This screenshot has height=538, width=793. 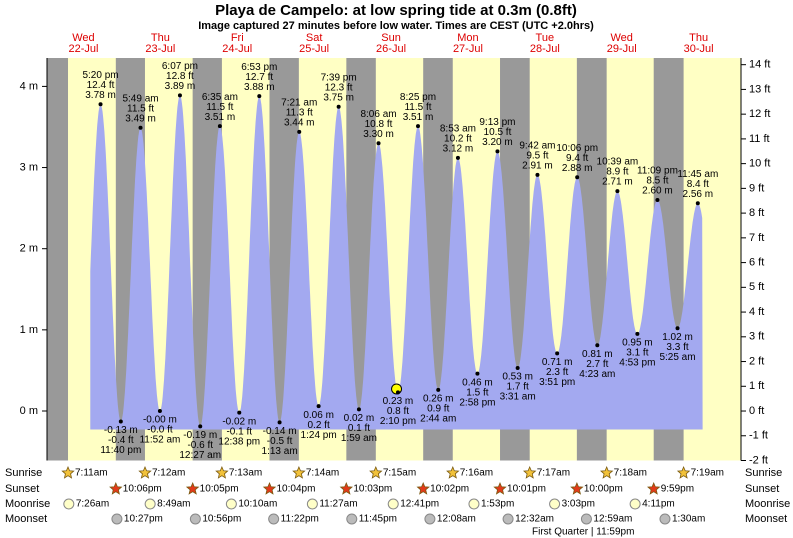 What do you see at coordinates (677, 347) in the screenshot?
I see `tide-label: 3.3 ft` at bounding box center [677, 347].